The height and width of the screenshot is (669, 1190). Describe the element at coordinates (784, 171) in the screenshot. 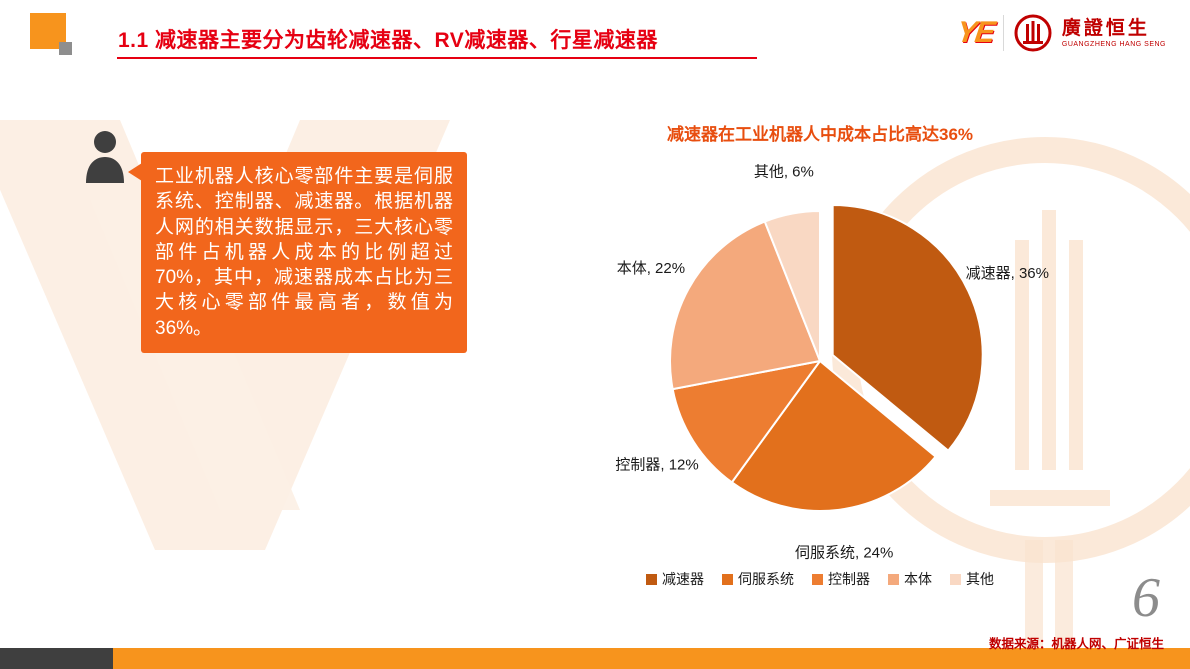

I see `pie-label-qita: 其他, 6%` at that location.